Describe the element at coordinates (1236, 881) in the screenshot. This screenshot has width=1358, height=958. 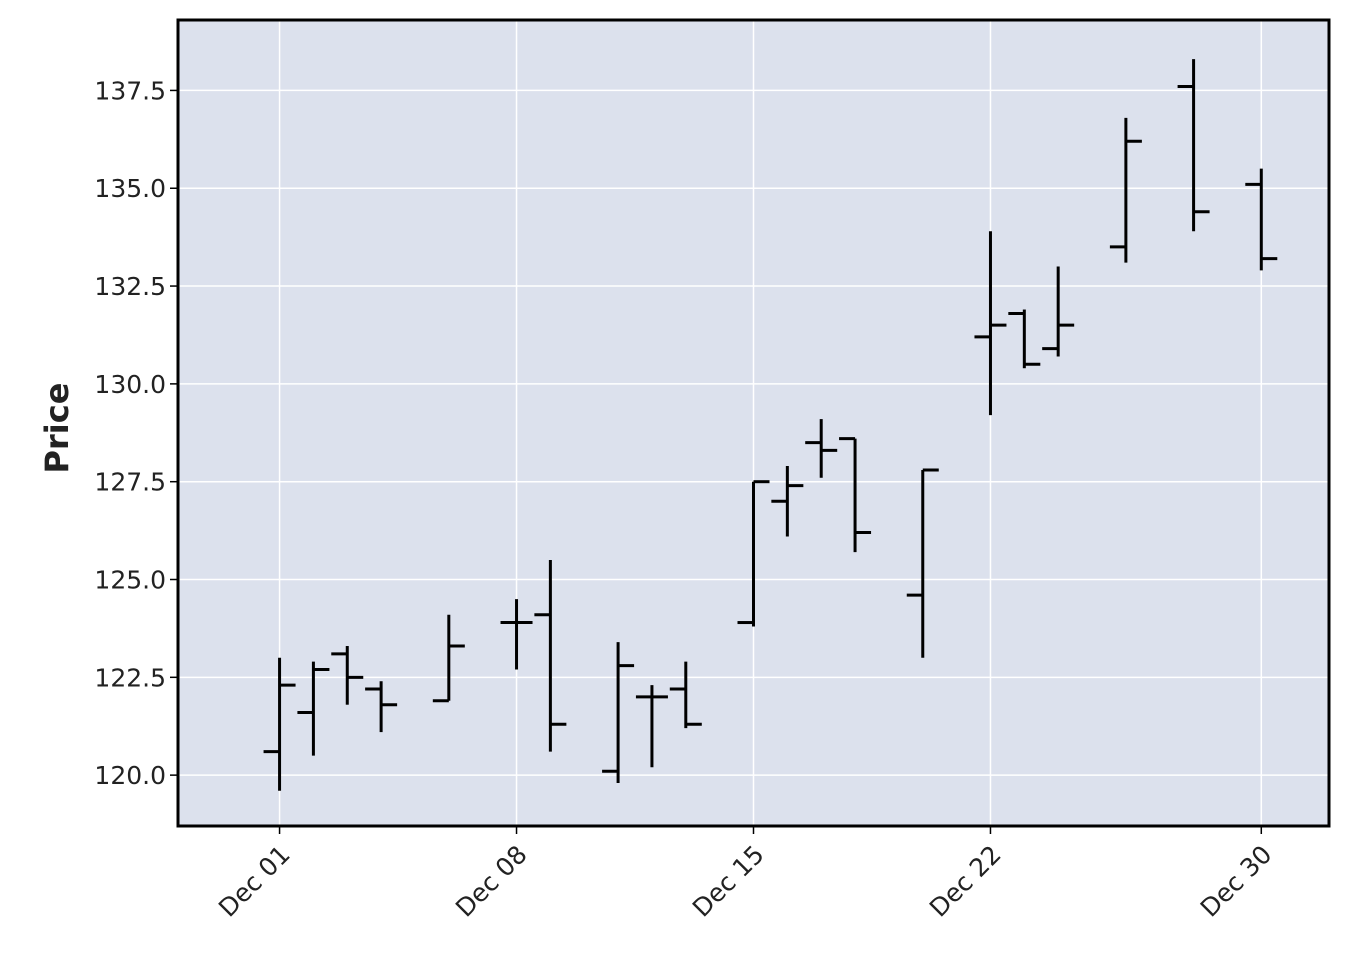
I see `x-tick-label: Dec 30` at that location.